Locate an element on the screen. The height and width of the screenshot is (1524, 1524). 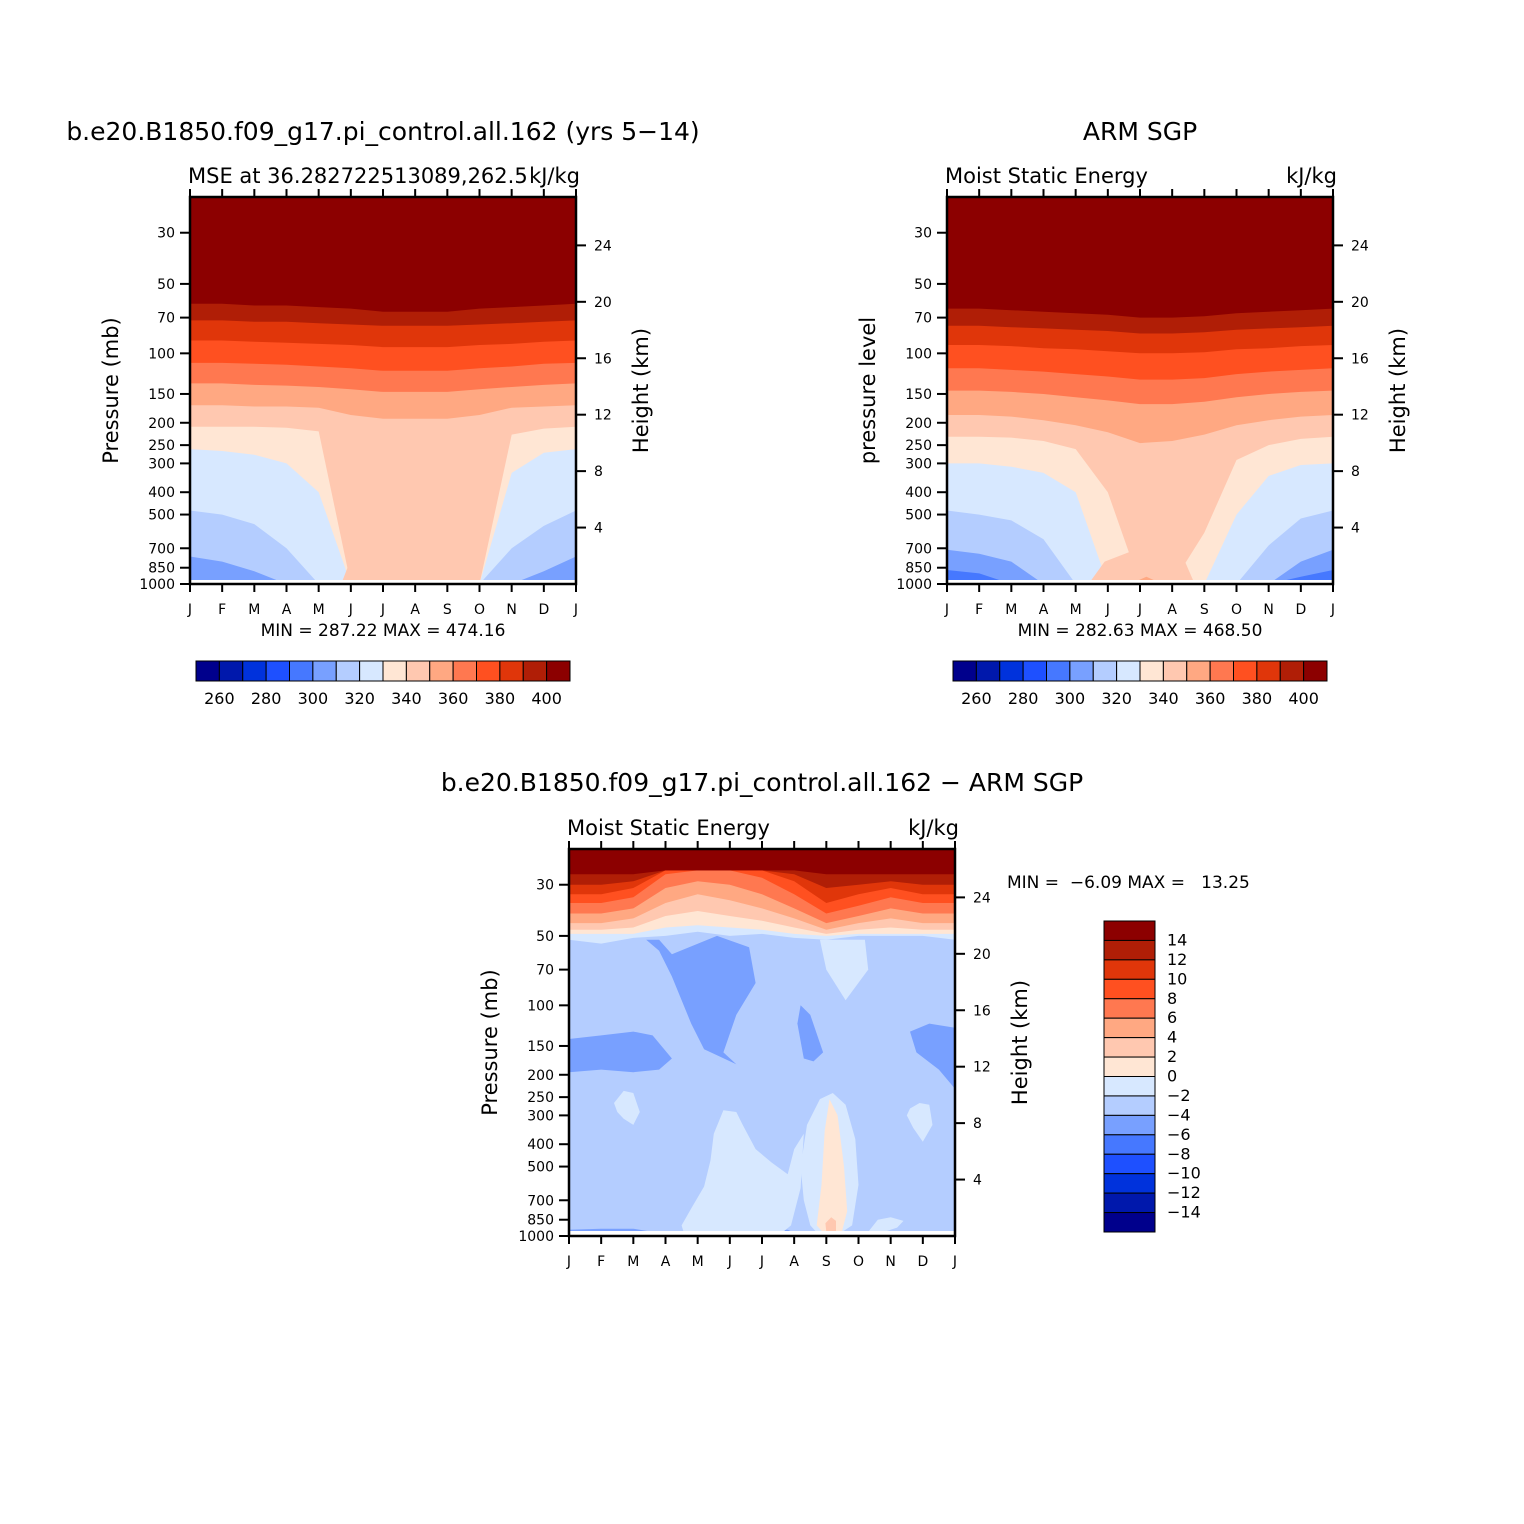
panel-subtitle-left: MSE at 36.282722513089,262.5 is located at coordinates (358, 176).